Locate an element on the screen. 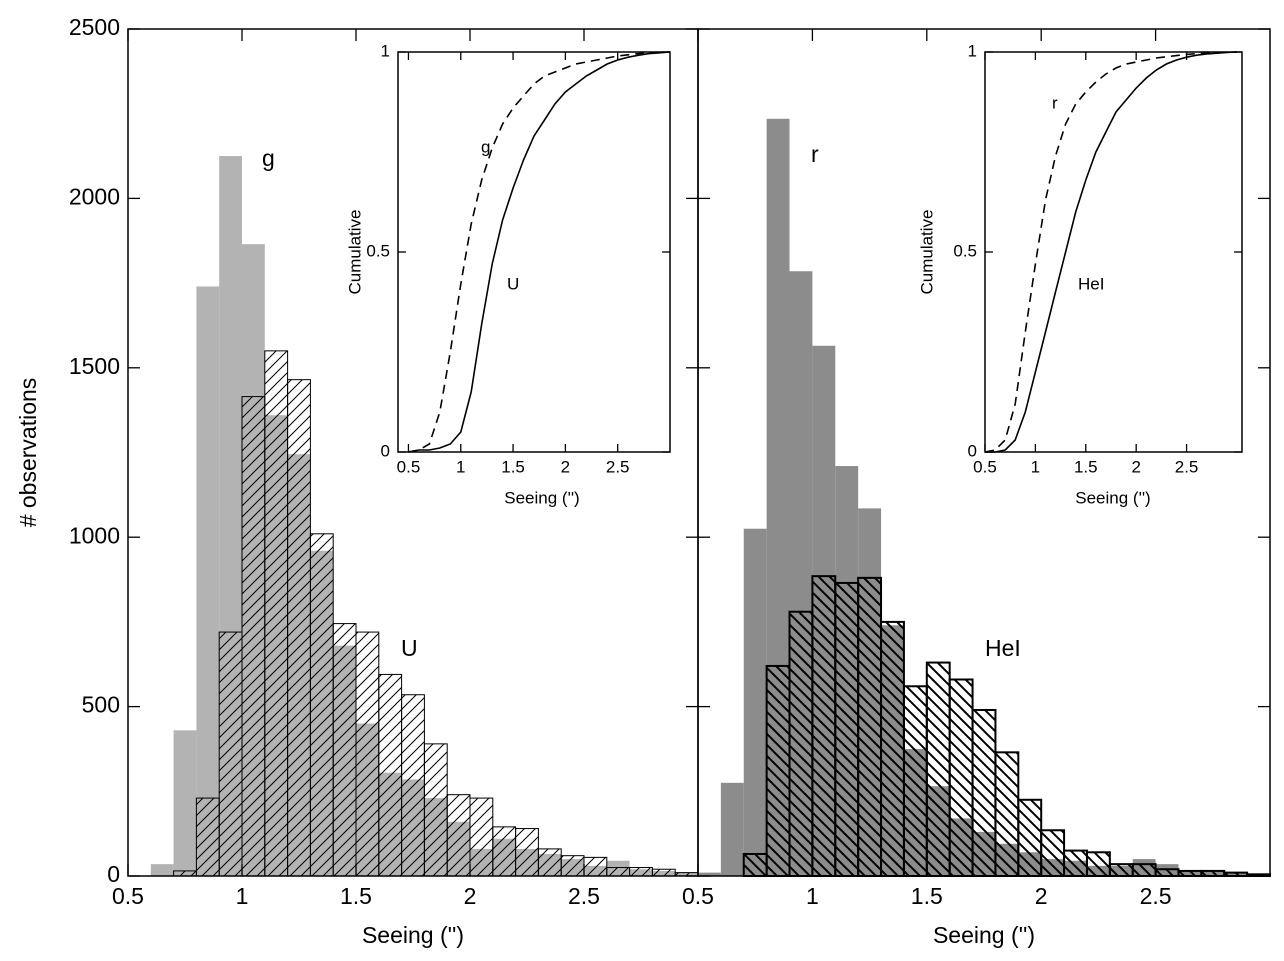 The width and height of the screenshot is (1284, 961). panel: 0.5 1 1.5 2 2.5 0 0.5 1 Seeing ('') Cumulative g U is located at coordinates (508, 274).